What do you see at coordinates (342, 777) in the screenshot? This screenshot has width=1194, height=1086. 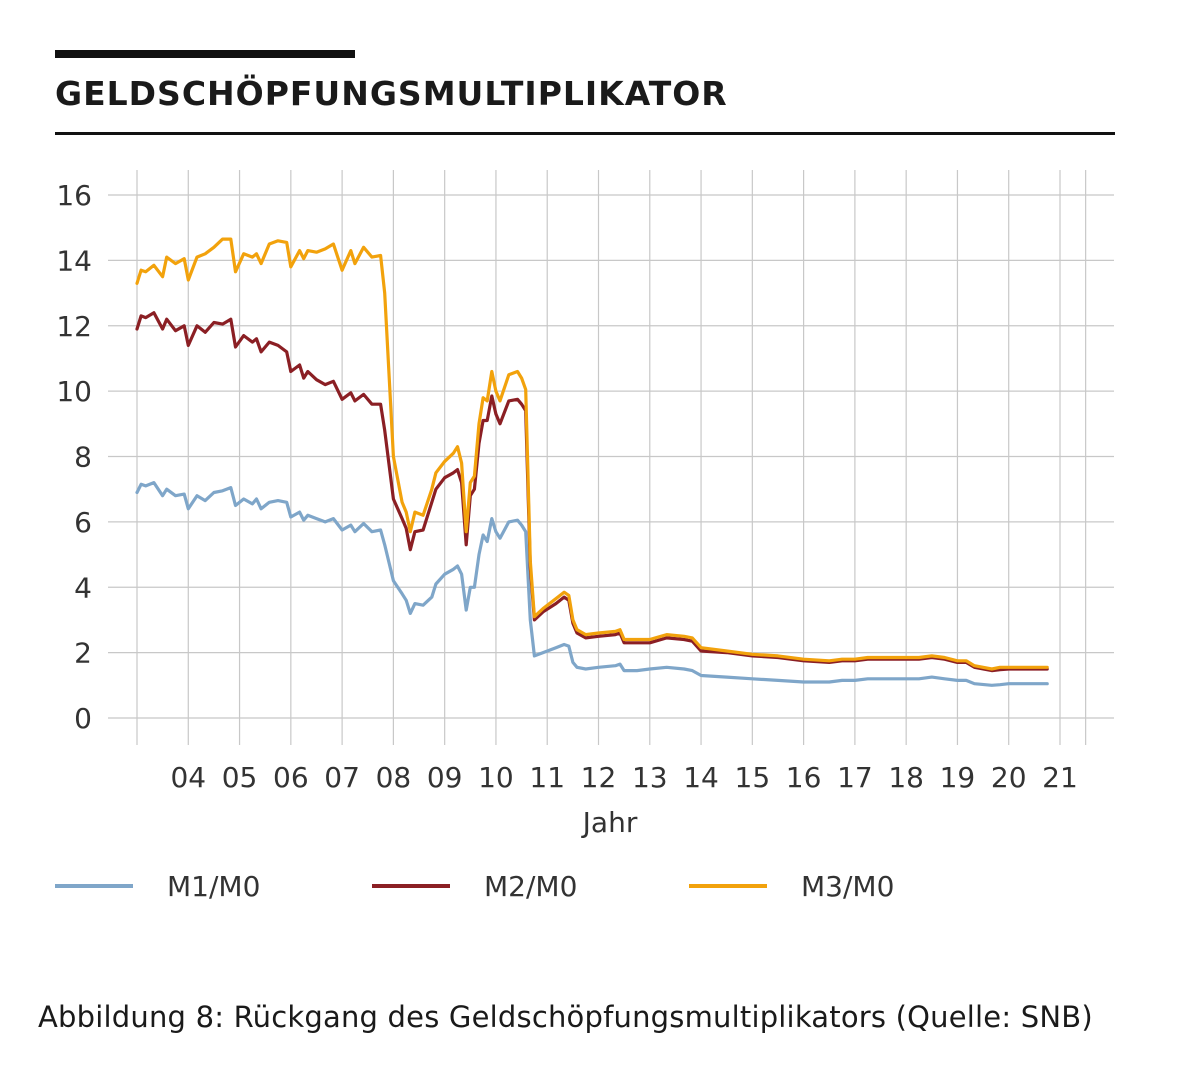 I see `x-tick-label: 07` at bounding box center [342, 777].